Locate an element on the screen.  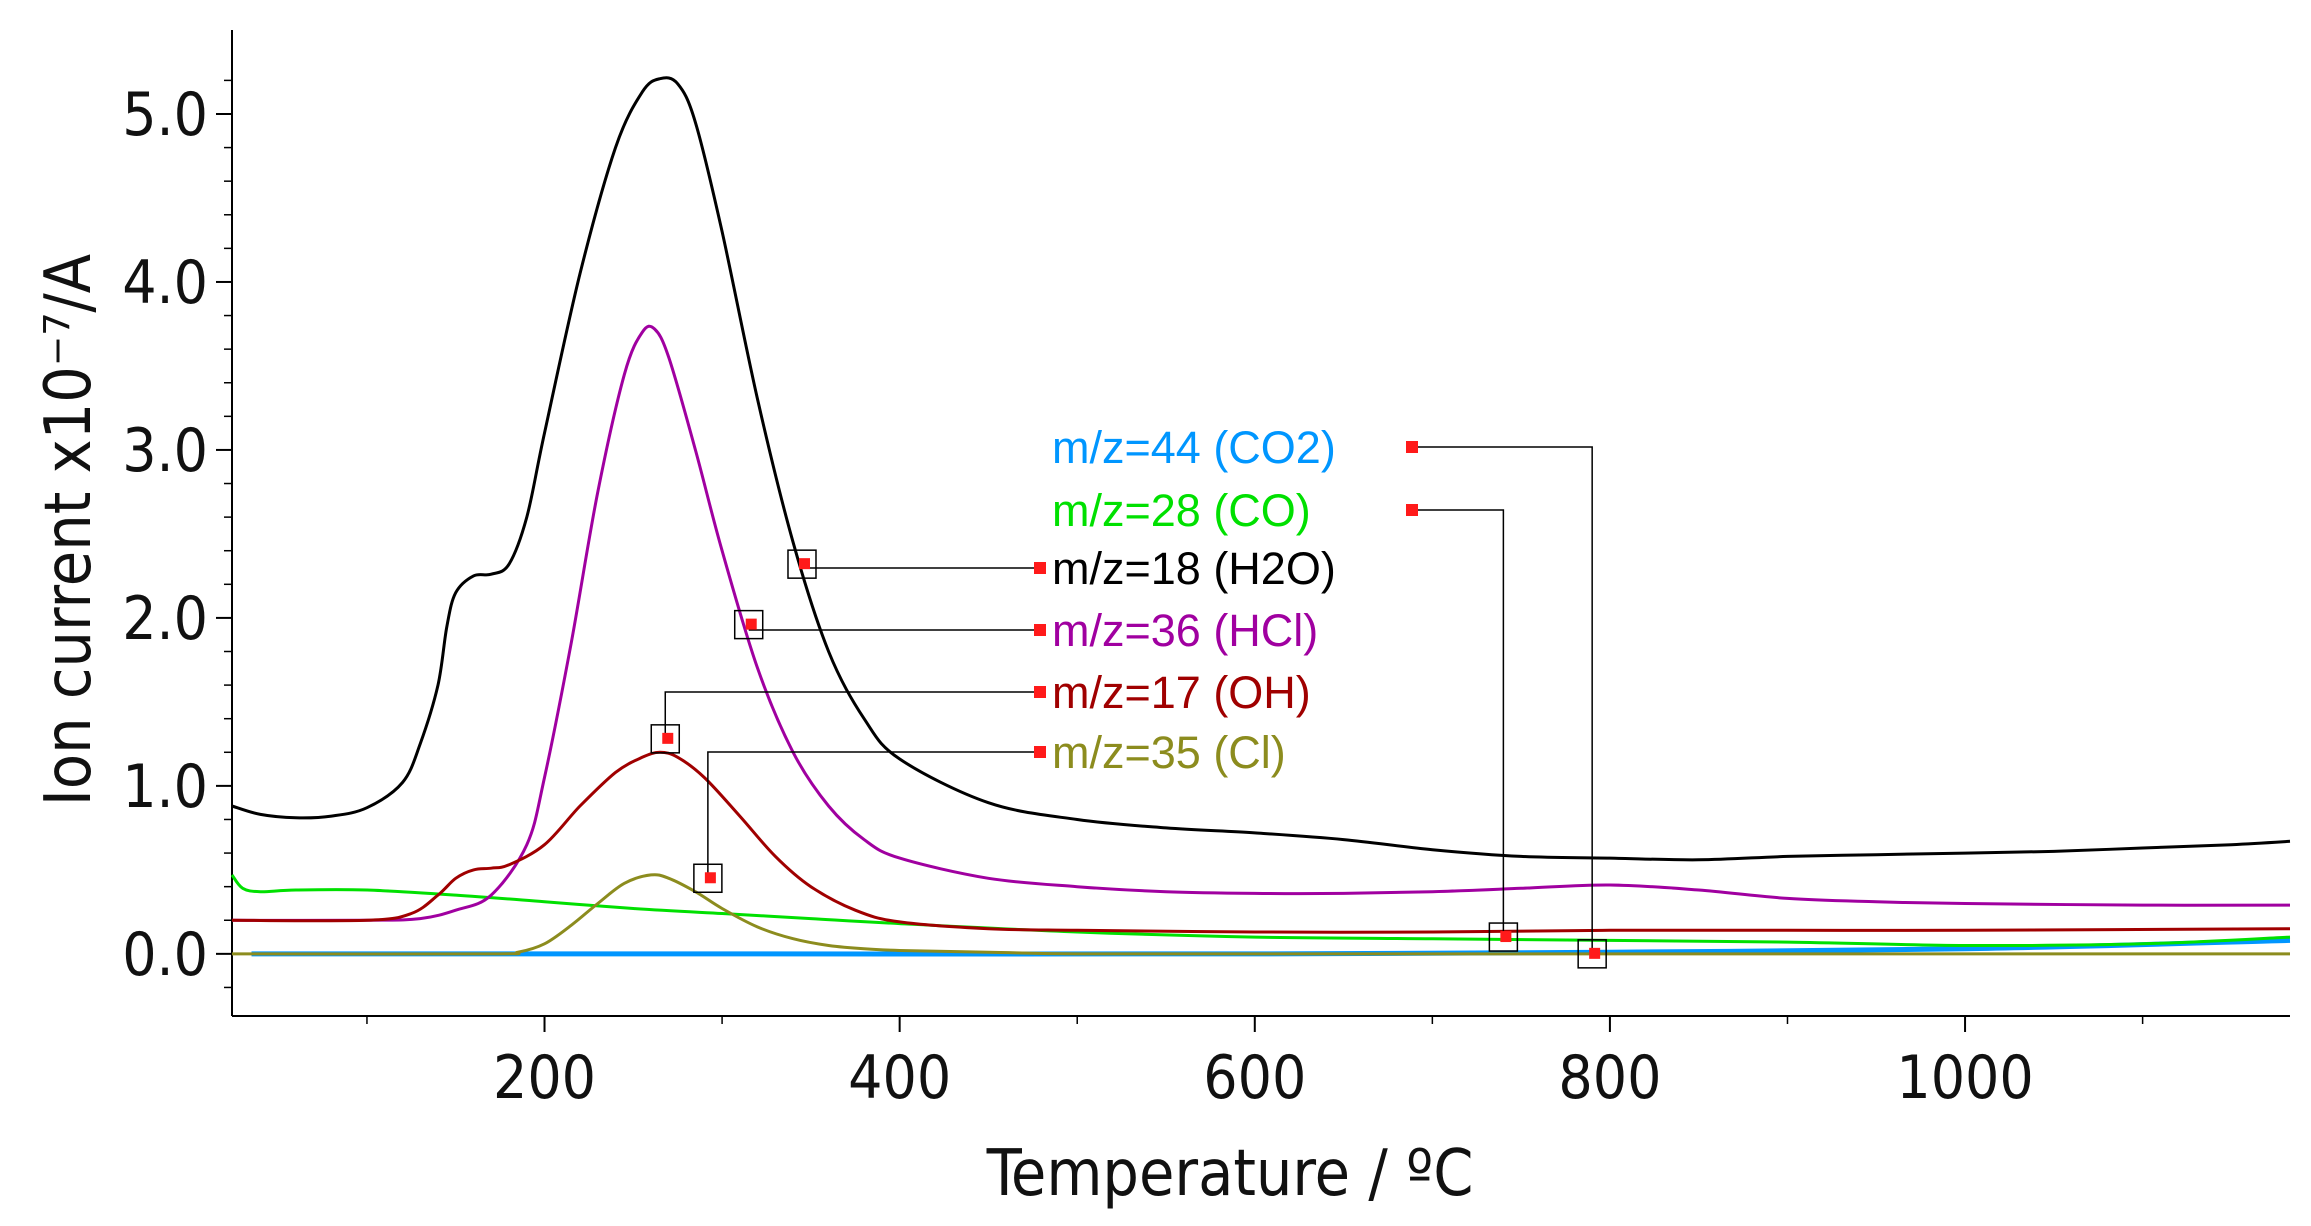
legend-label-2: m/z=28 (CO) is located at coordinates (1181, 510).